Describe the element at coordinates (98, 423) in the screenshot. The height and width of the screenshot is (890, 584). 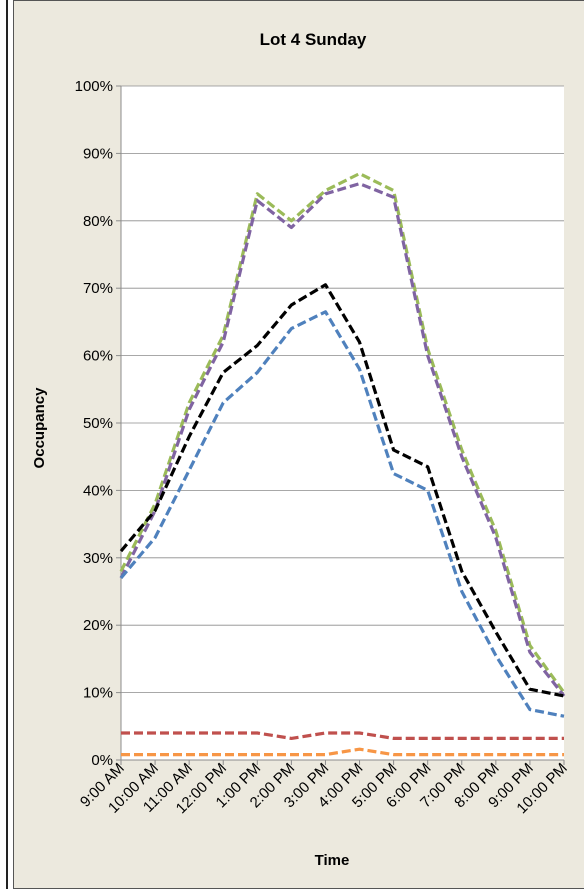
I see `y-tick-label: 50%` at that location.